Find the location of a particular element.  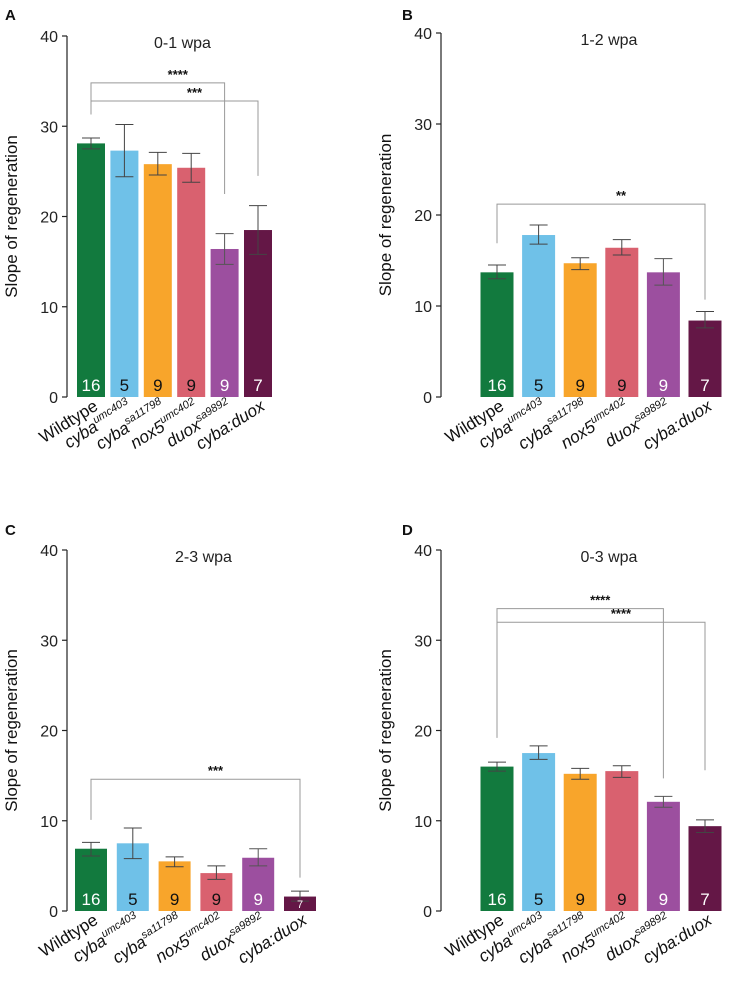

panel-letter: A is located at coordinates (10, 15).